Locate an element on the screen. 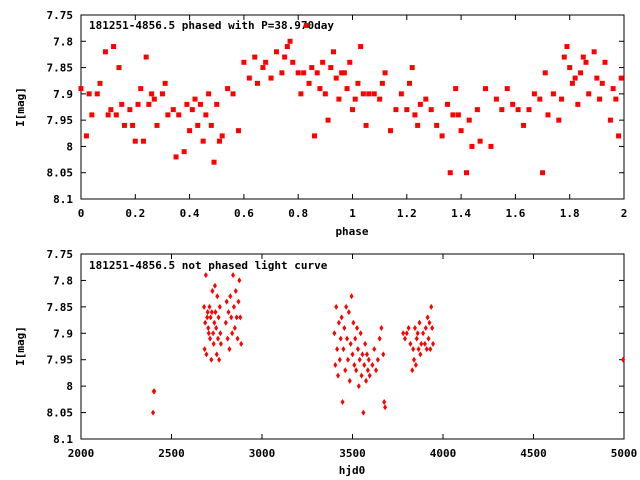 The image size is (640, 480). phased-y-tick-label: 8.1 is located at coordinates (63, 199).